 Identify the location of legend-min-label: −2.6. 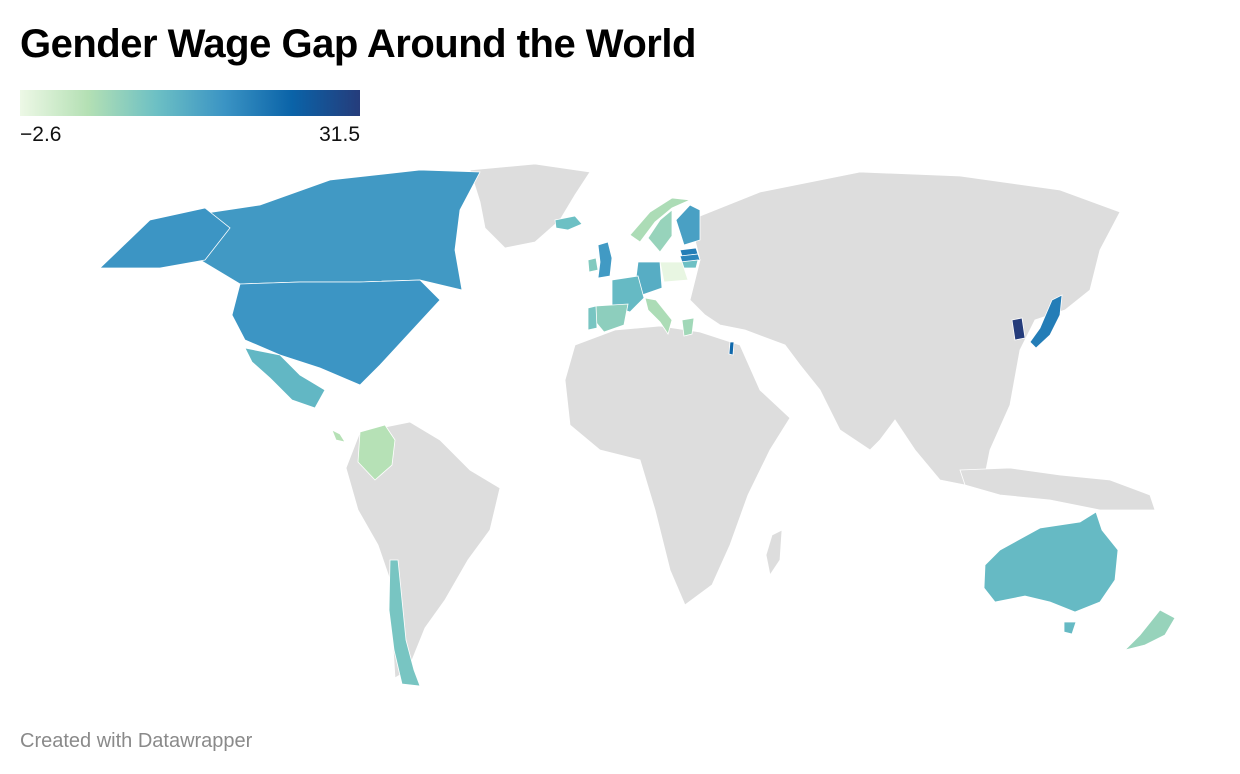
(41, 134).